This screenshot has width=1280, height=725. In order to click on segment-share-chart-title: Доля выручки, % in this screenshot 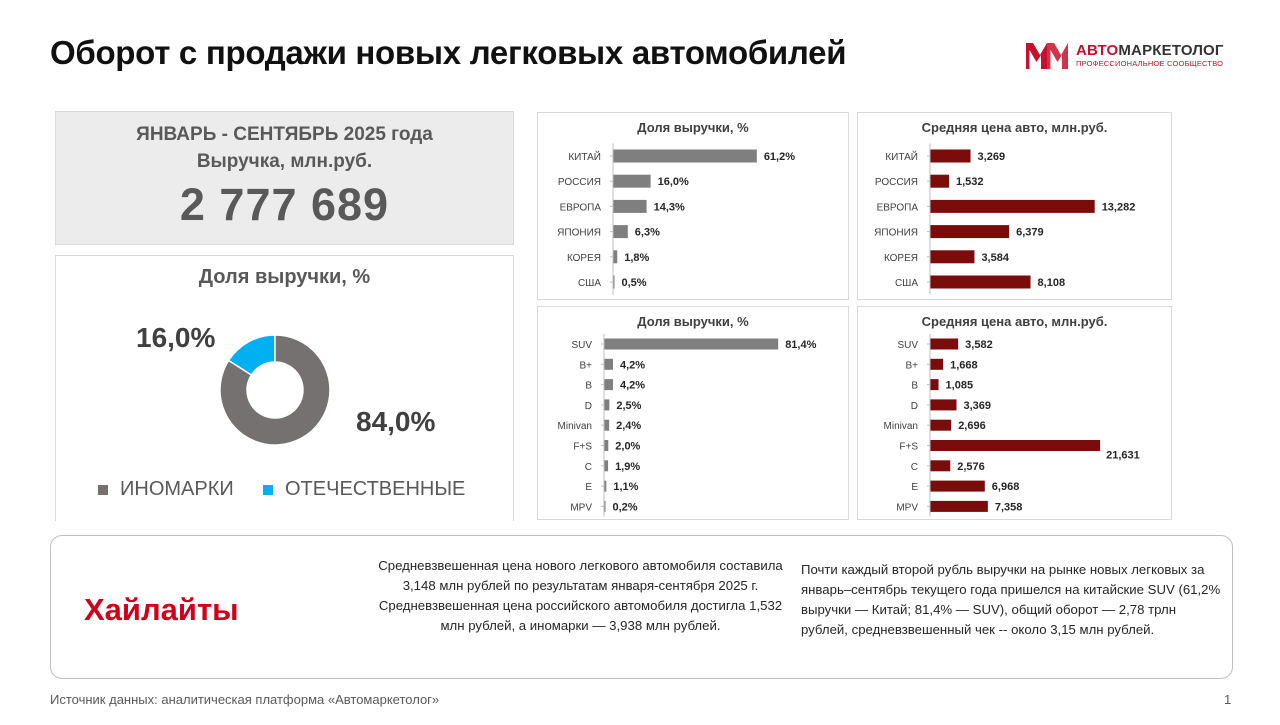, I will do `click(693, 321)`.